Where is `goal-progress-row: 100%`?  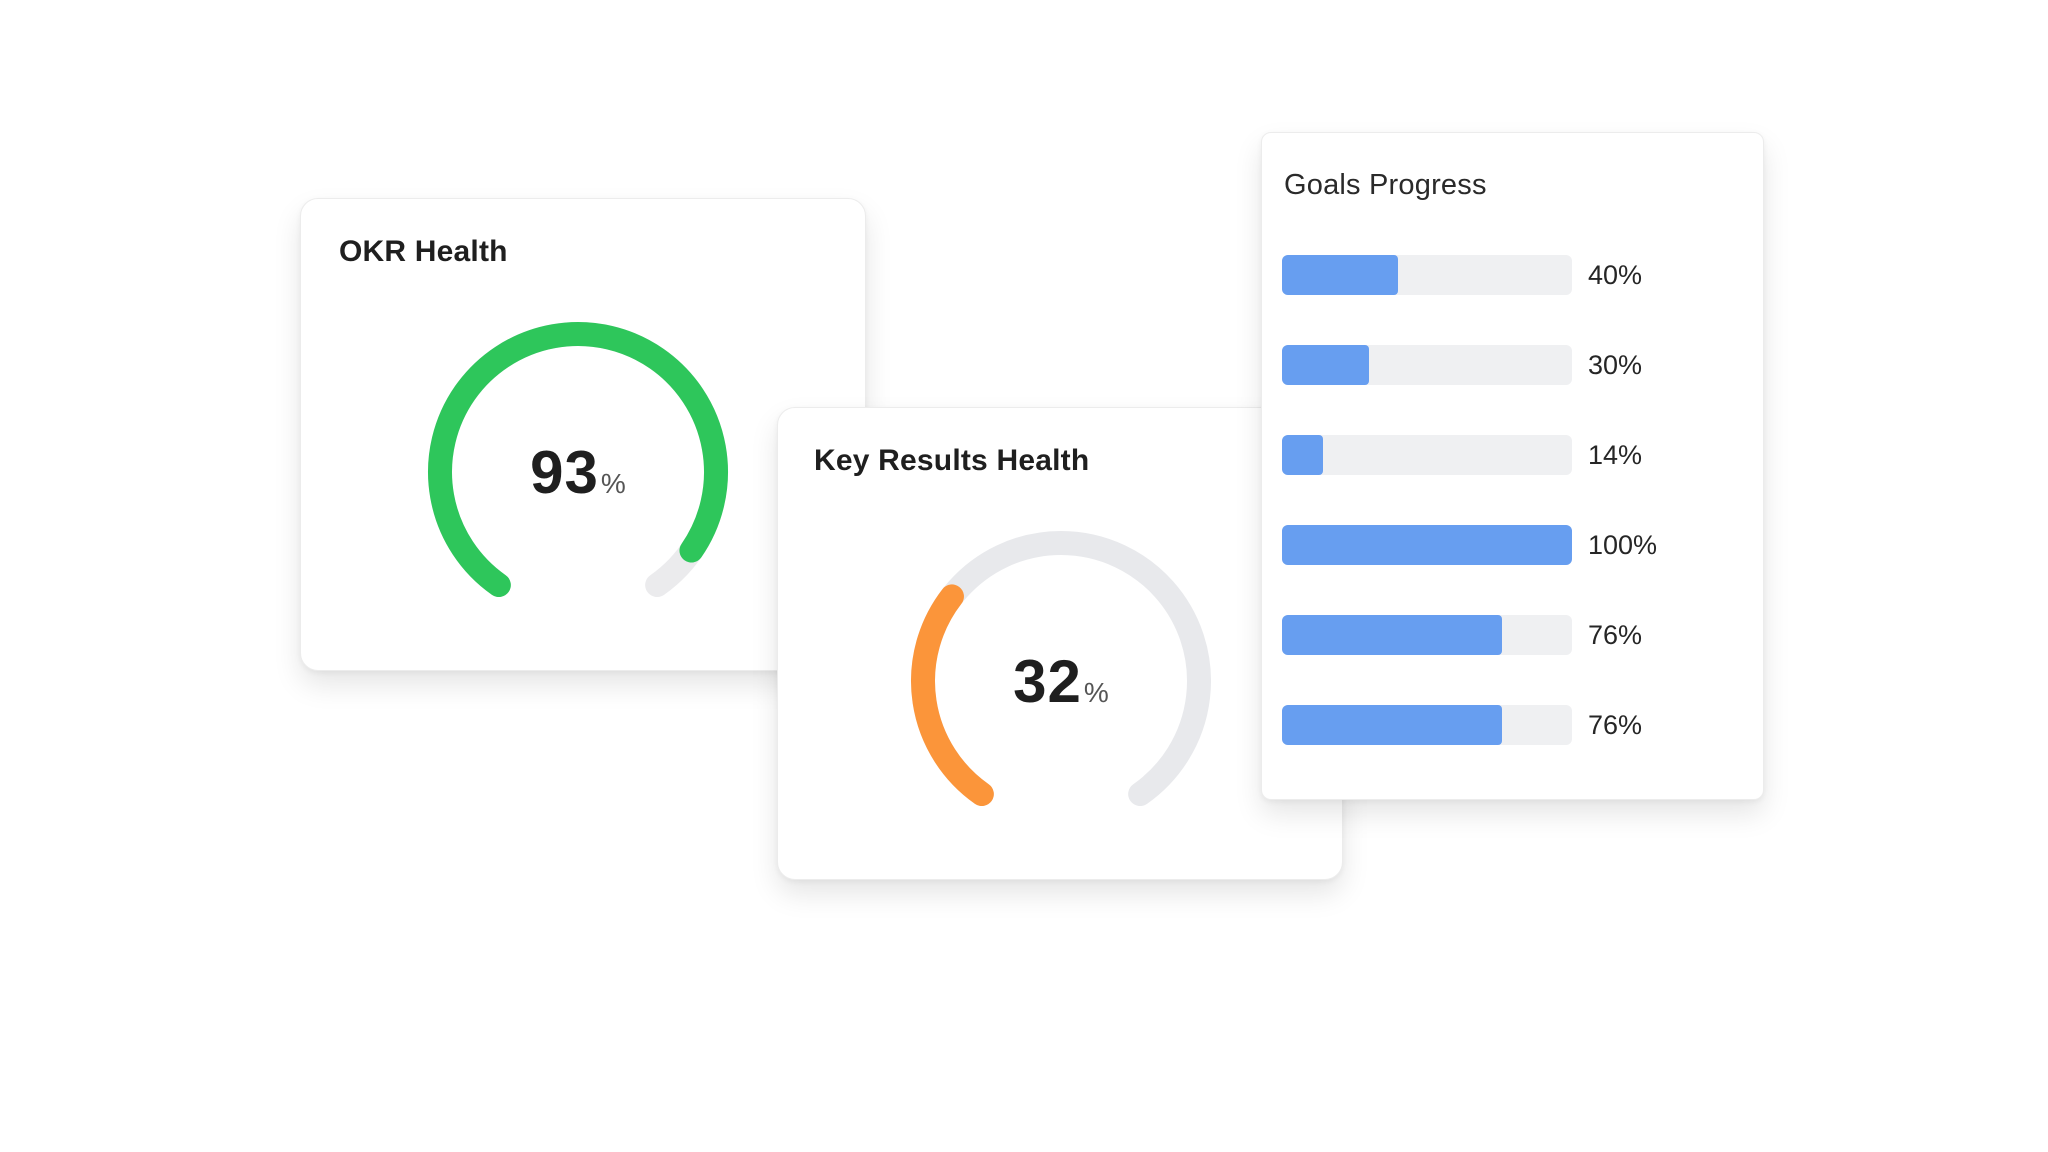
goal-progress-row: 100% is located at coordinates (1512, 545).